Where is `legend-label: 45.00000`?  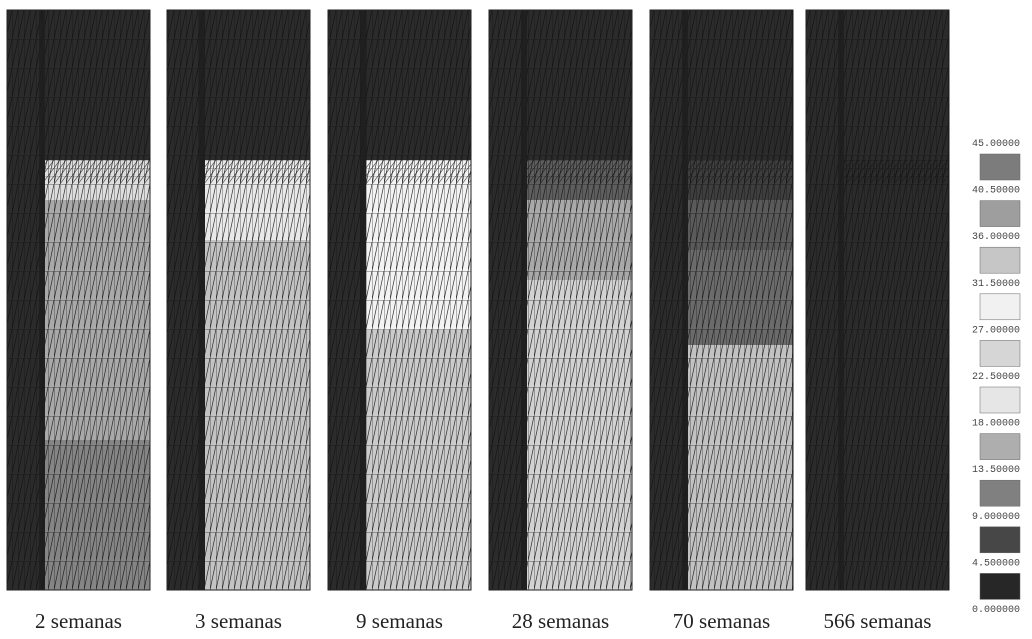 legend-label: 45.00000 is located at coordinates (996, 144).